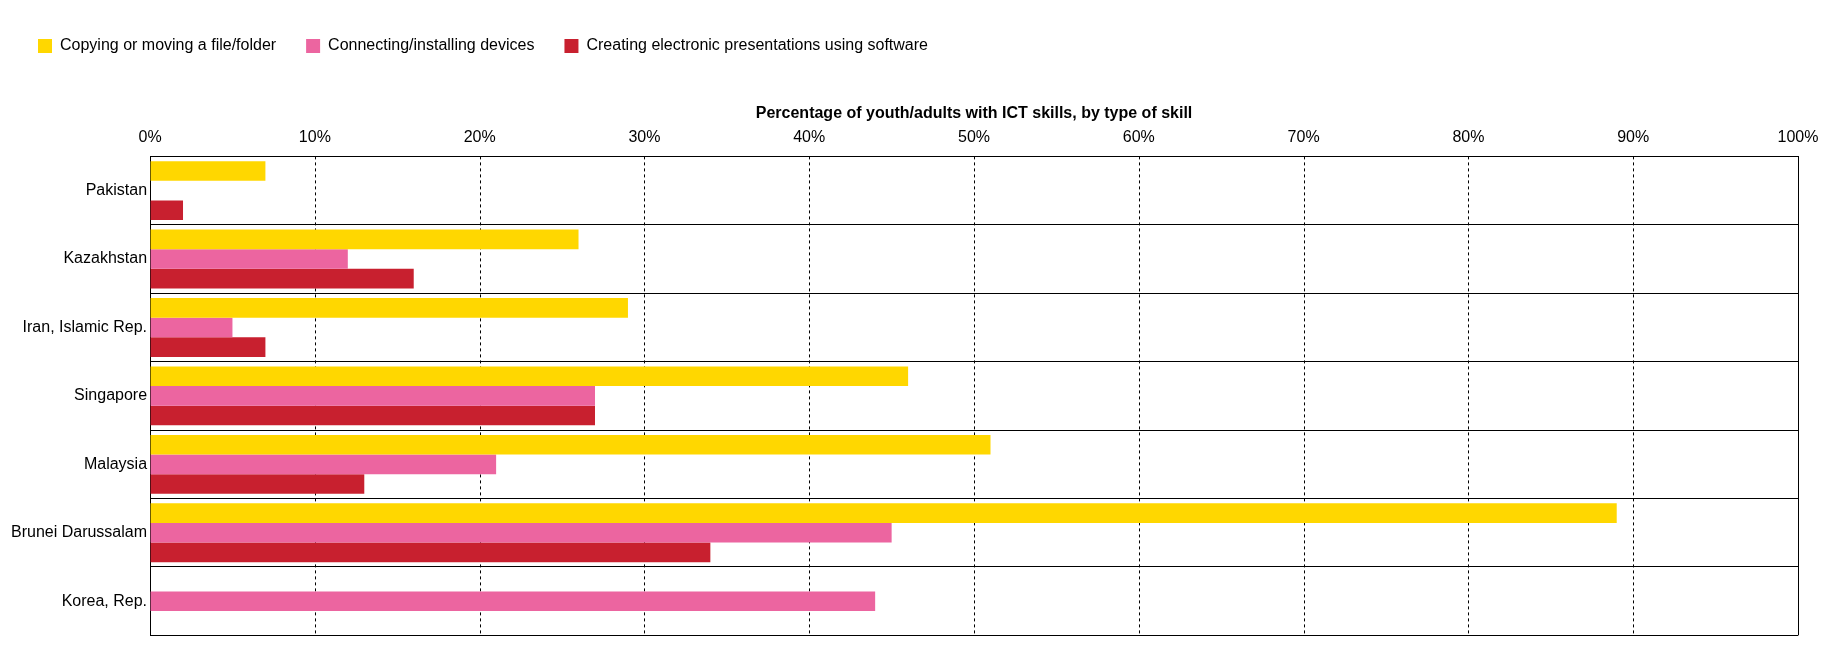 This screenshot has height=657, width=1838. What do you see at coordinates (431, 45) in the screenshot?
I see `legend-label: Connecting/installing devices` at bounding box center [431, 45].